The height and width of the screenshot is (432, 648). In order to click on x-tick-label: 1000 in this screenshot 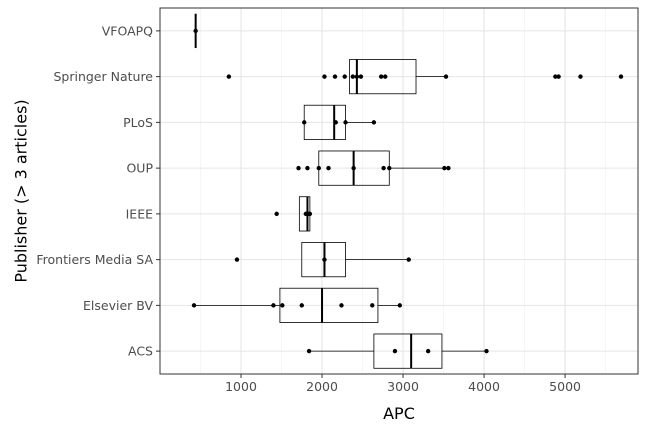, I will do `click(241, 386)`.